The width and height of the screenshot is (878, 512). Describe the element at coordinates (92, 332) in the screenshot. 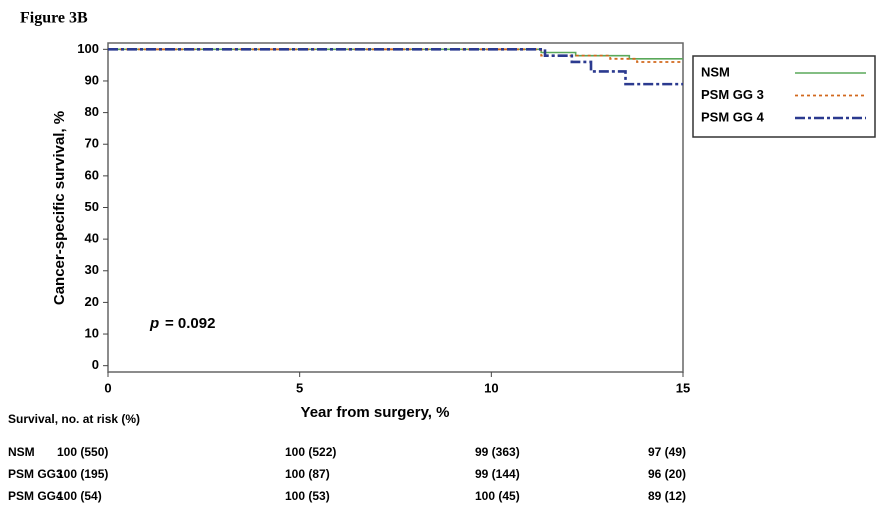

I see `y-tick-label: 10` at that location.